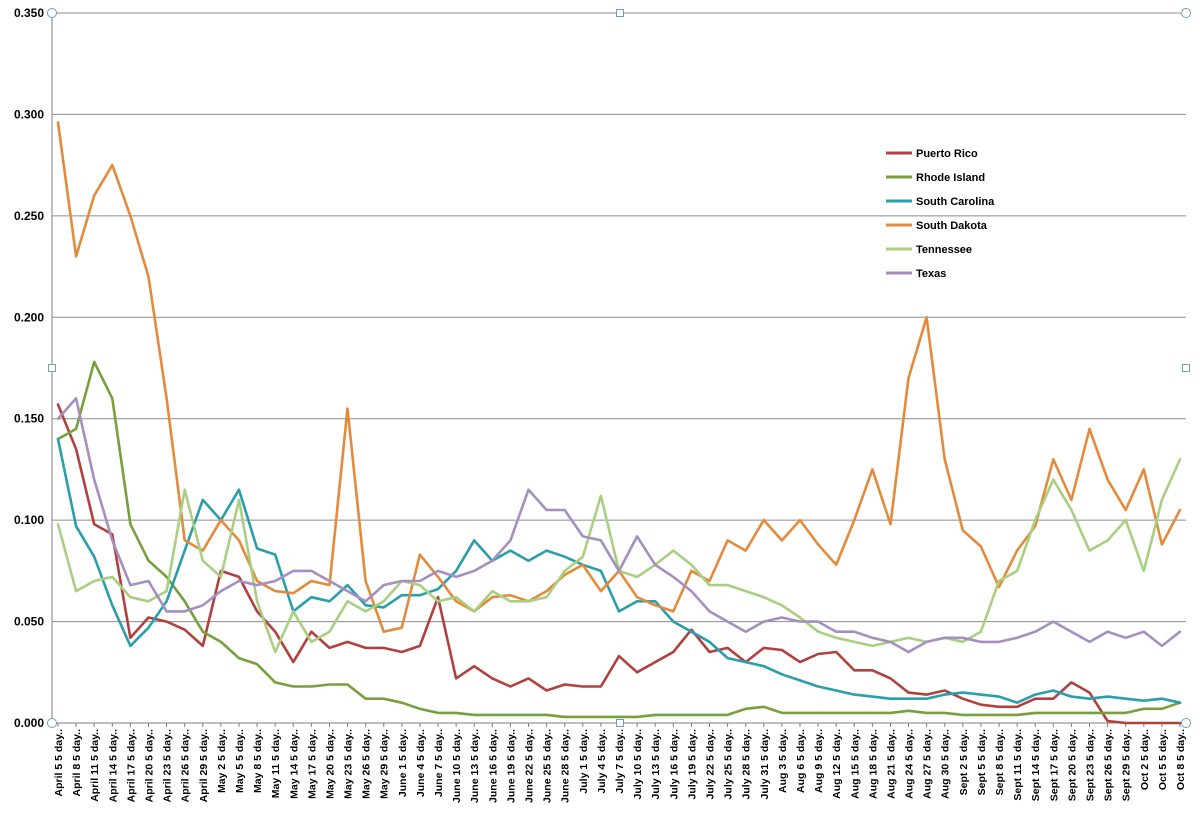  Describe the element at coordinates (29, 419) in the screenshot. I see `y-tick-label: 0.150` at that location.